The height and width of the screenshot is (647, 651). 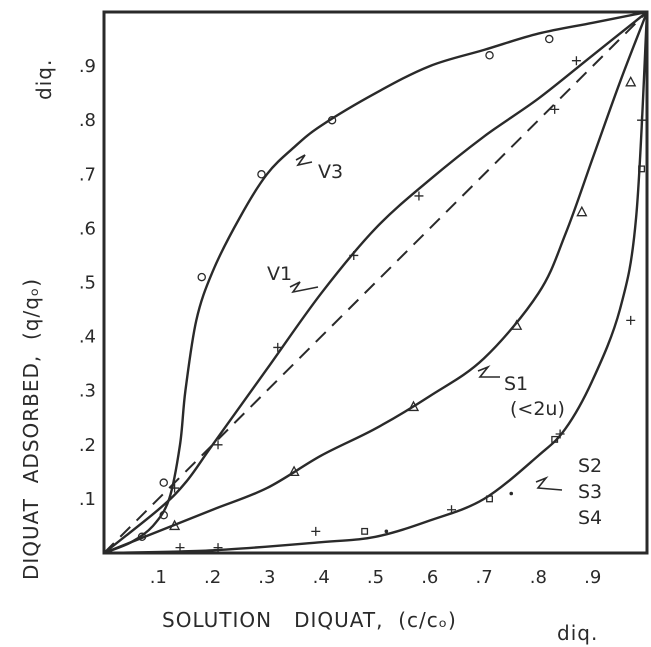 What do you see at coordinates (549, 483) in the screenshot?
I see `s3-leader-arrow` at bounding box center [549, 483].